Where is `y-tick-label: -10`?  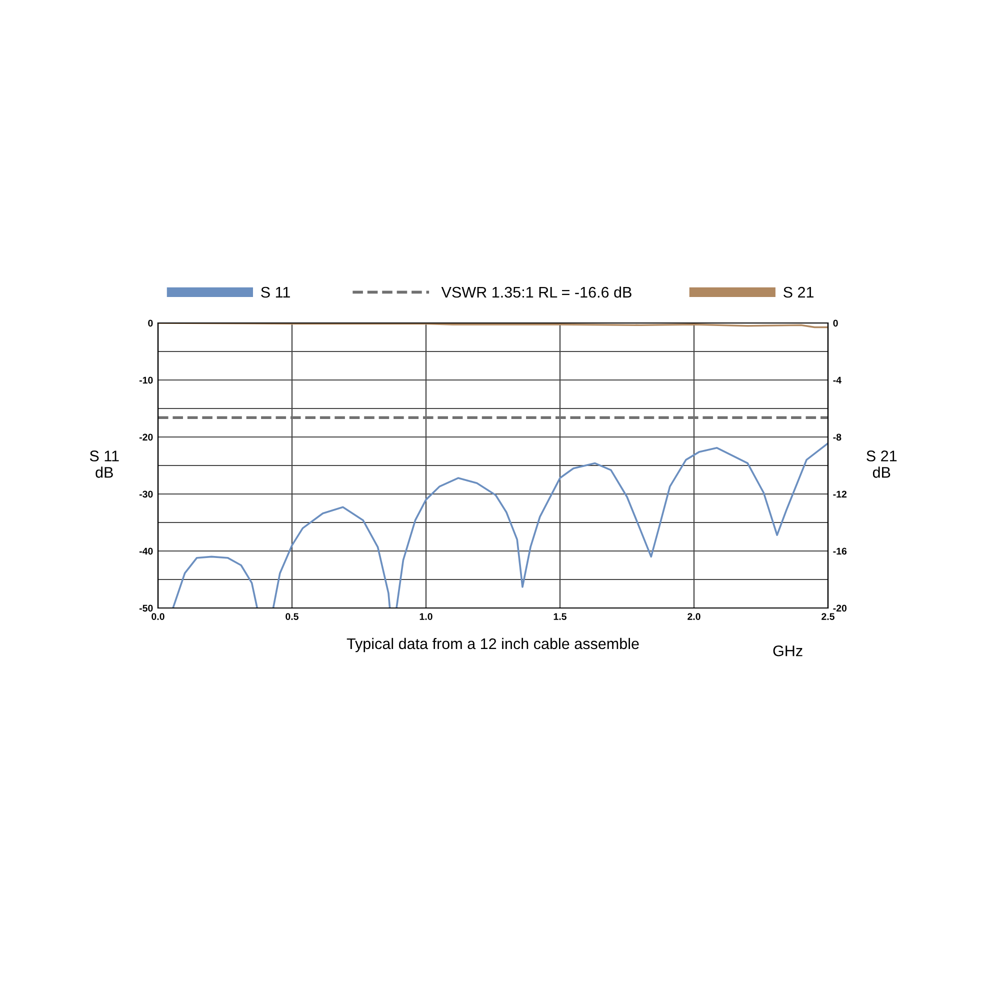
y-tick-label: -10 is located at coordinates (146, 380).